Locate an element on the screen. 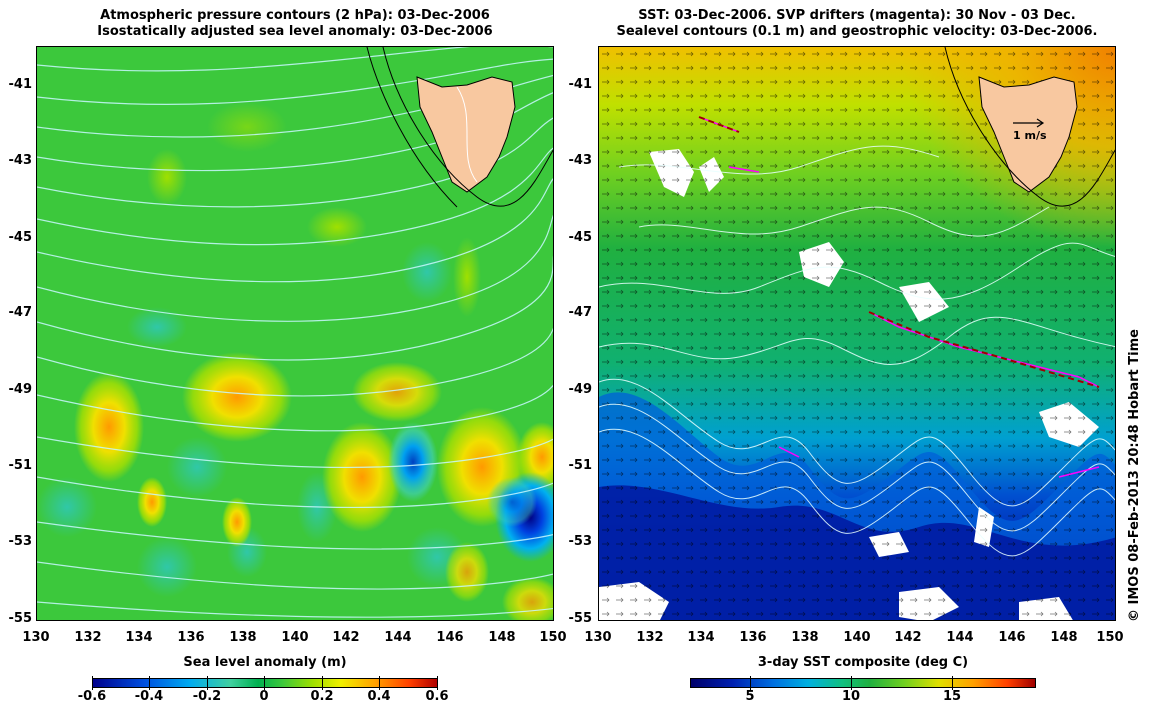 This screenshot has width=1150, height=710. right-x-tick: 132 is located at coordinates (650, 637).